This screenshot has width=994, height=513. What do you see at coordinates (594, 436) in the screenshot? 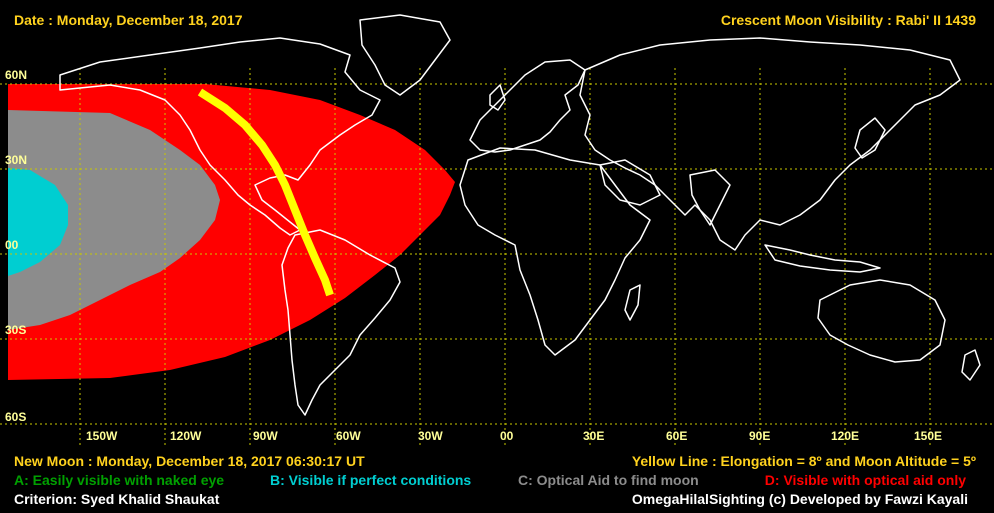
I see `lon-label-30e: 30E` at bounding box center [594, 436].